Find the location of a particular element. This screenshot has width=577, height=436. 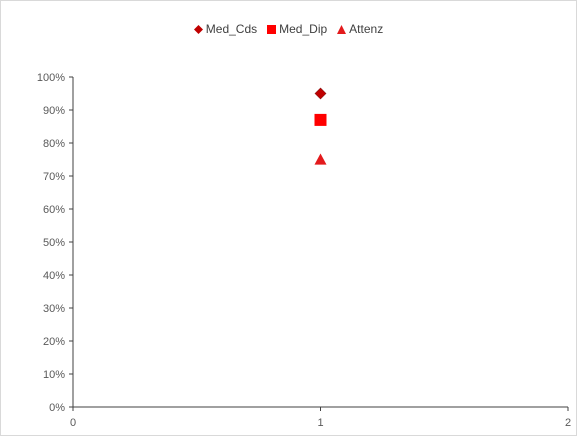

y-tick-label: 20% is located at coordinates (54, 342).